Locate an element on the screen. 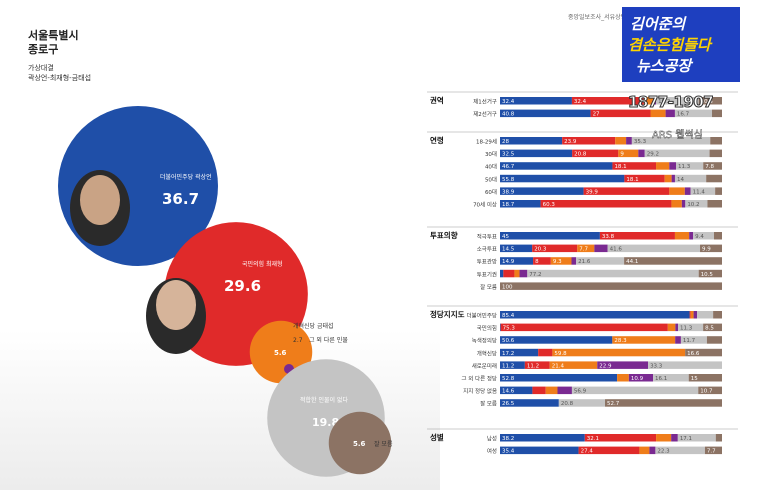  bar-value: 32.4 is located at coordinates (580, 102).